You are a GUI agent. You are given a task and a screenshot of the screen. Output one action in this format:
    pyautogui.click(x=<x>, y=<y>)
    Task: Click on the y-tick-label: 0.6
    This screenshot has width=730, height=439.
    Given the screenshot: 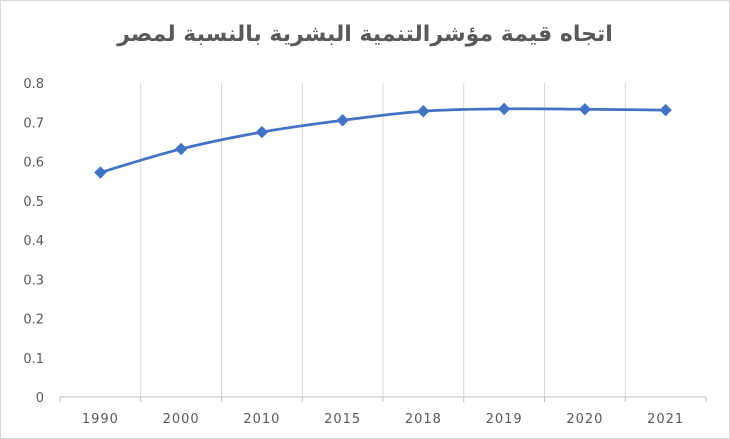 What is the action you would take?
    pyautogui.click(x=33, y=163)
    